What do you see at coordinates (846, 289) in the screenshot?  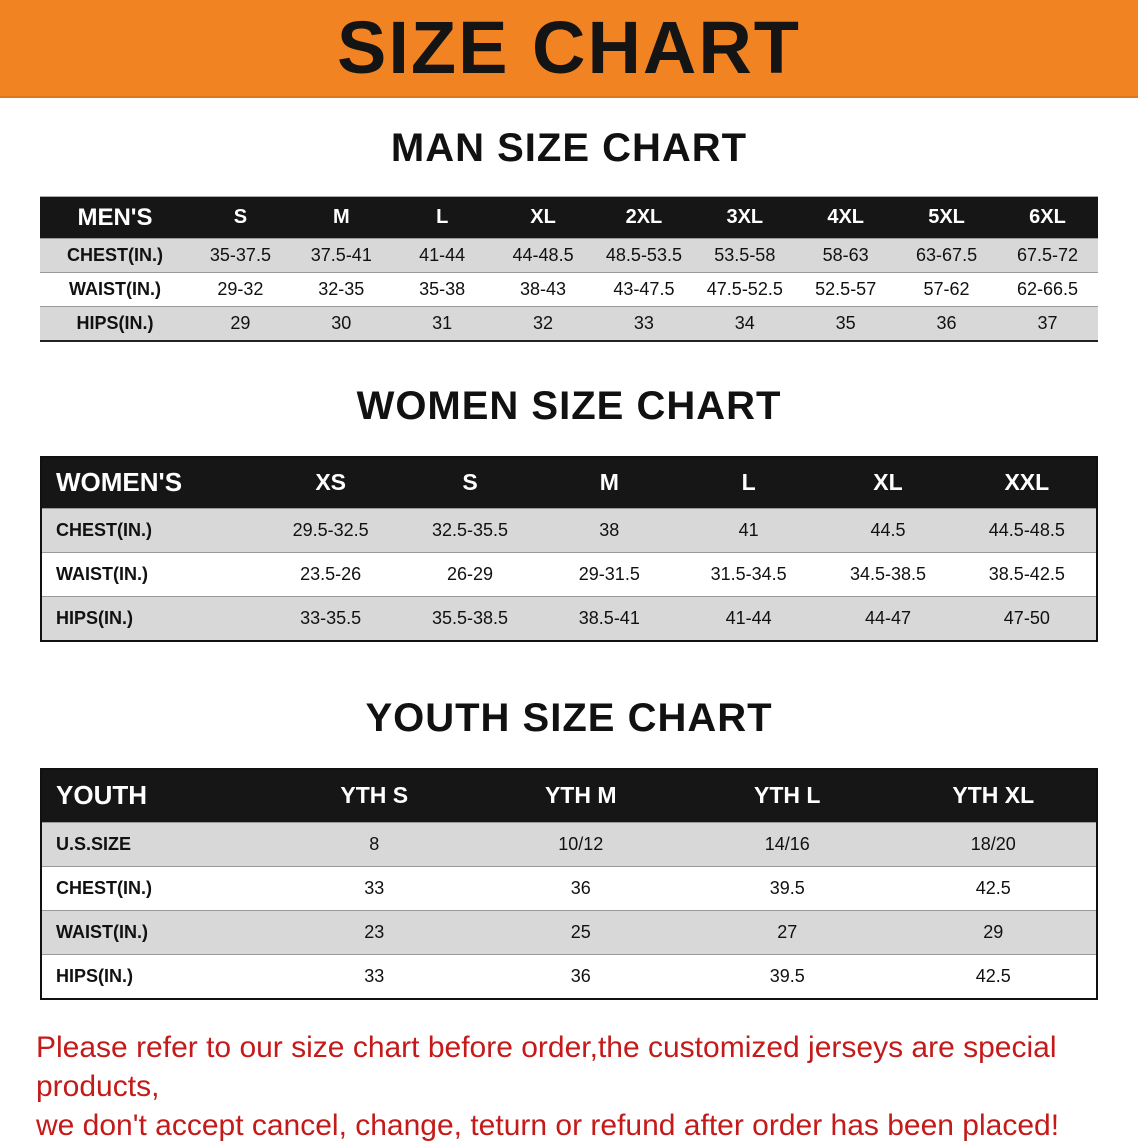 I see `size-value: 52.5-57` at bounding box center [846, 289].